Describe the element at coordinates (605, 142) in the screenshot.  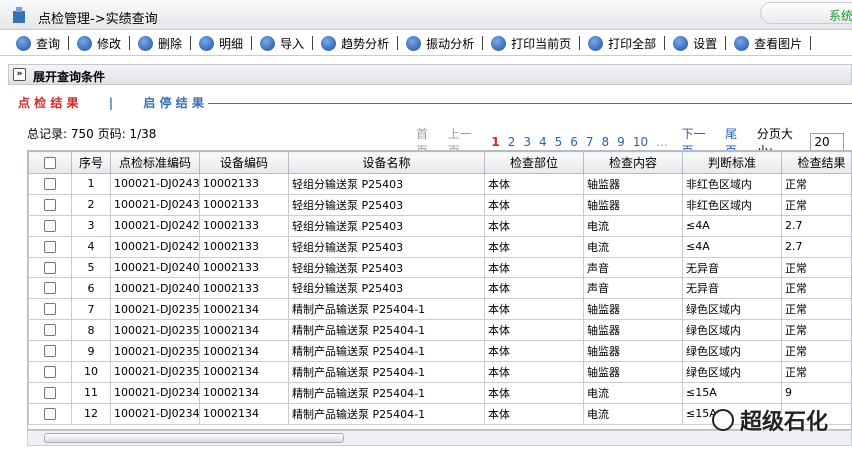
I see `page-link: 8` at that location.